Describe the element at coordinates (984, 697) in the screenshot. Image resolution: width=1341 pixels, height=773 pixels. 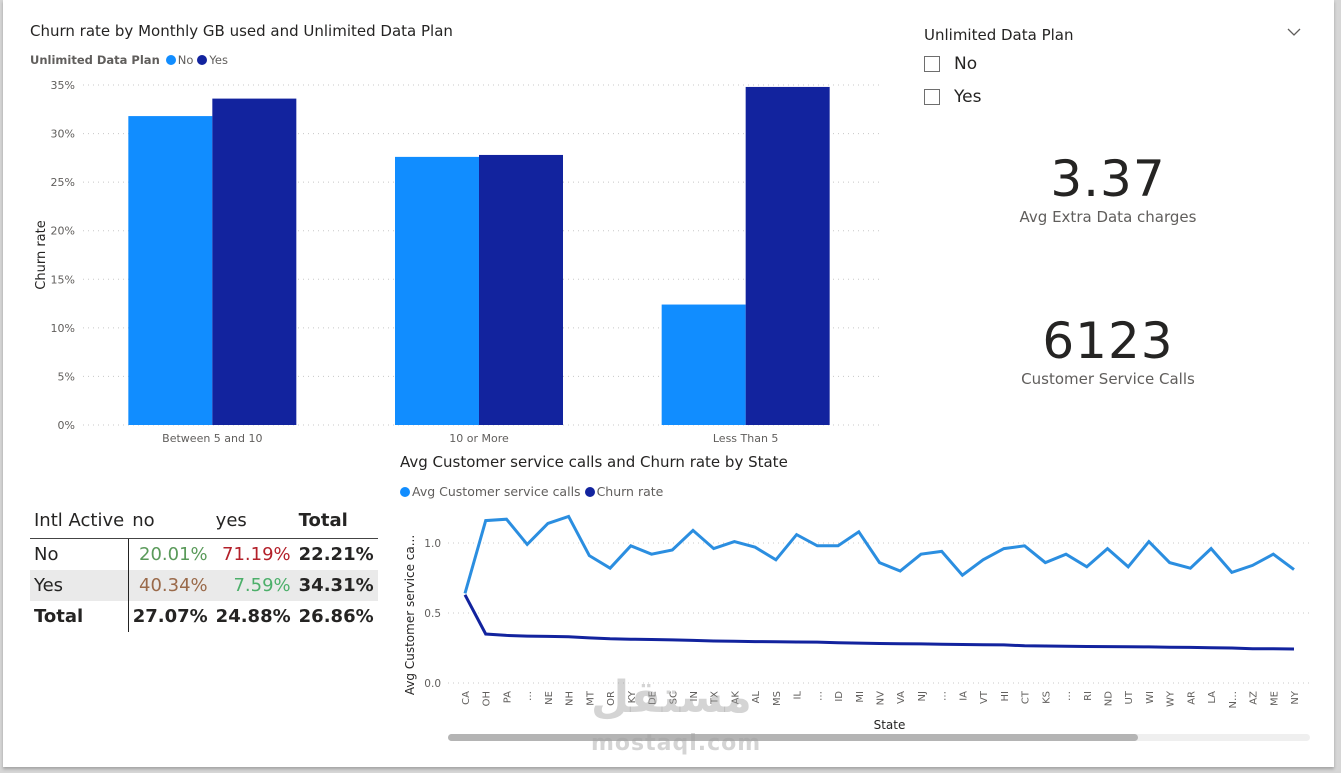
I see `x-tick-label: VT` at that location.